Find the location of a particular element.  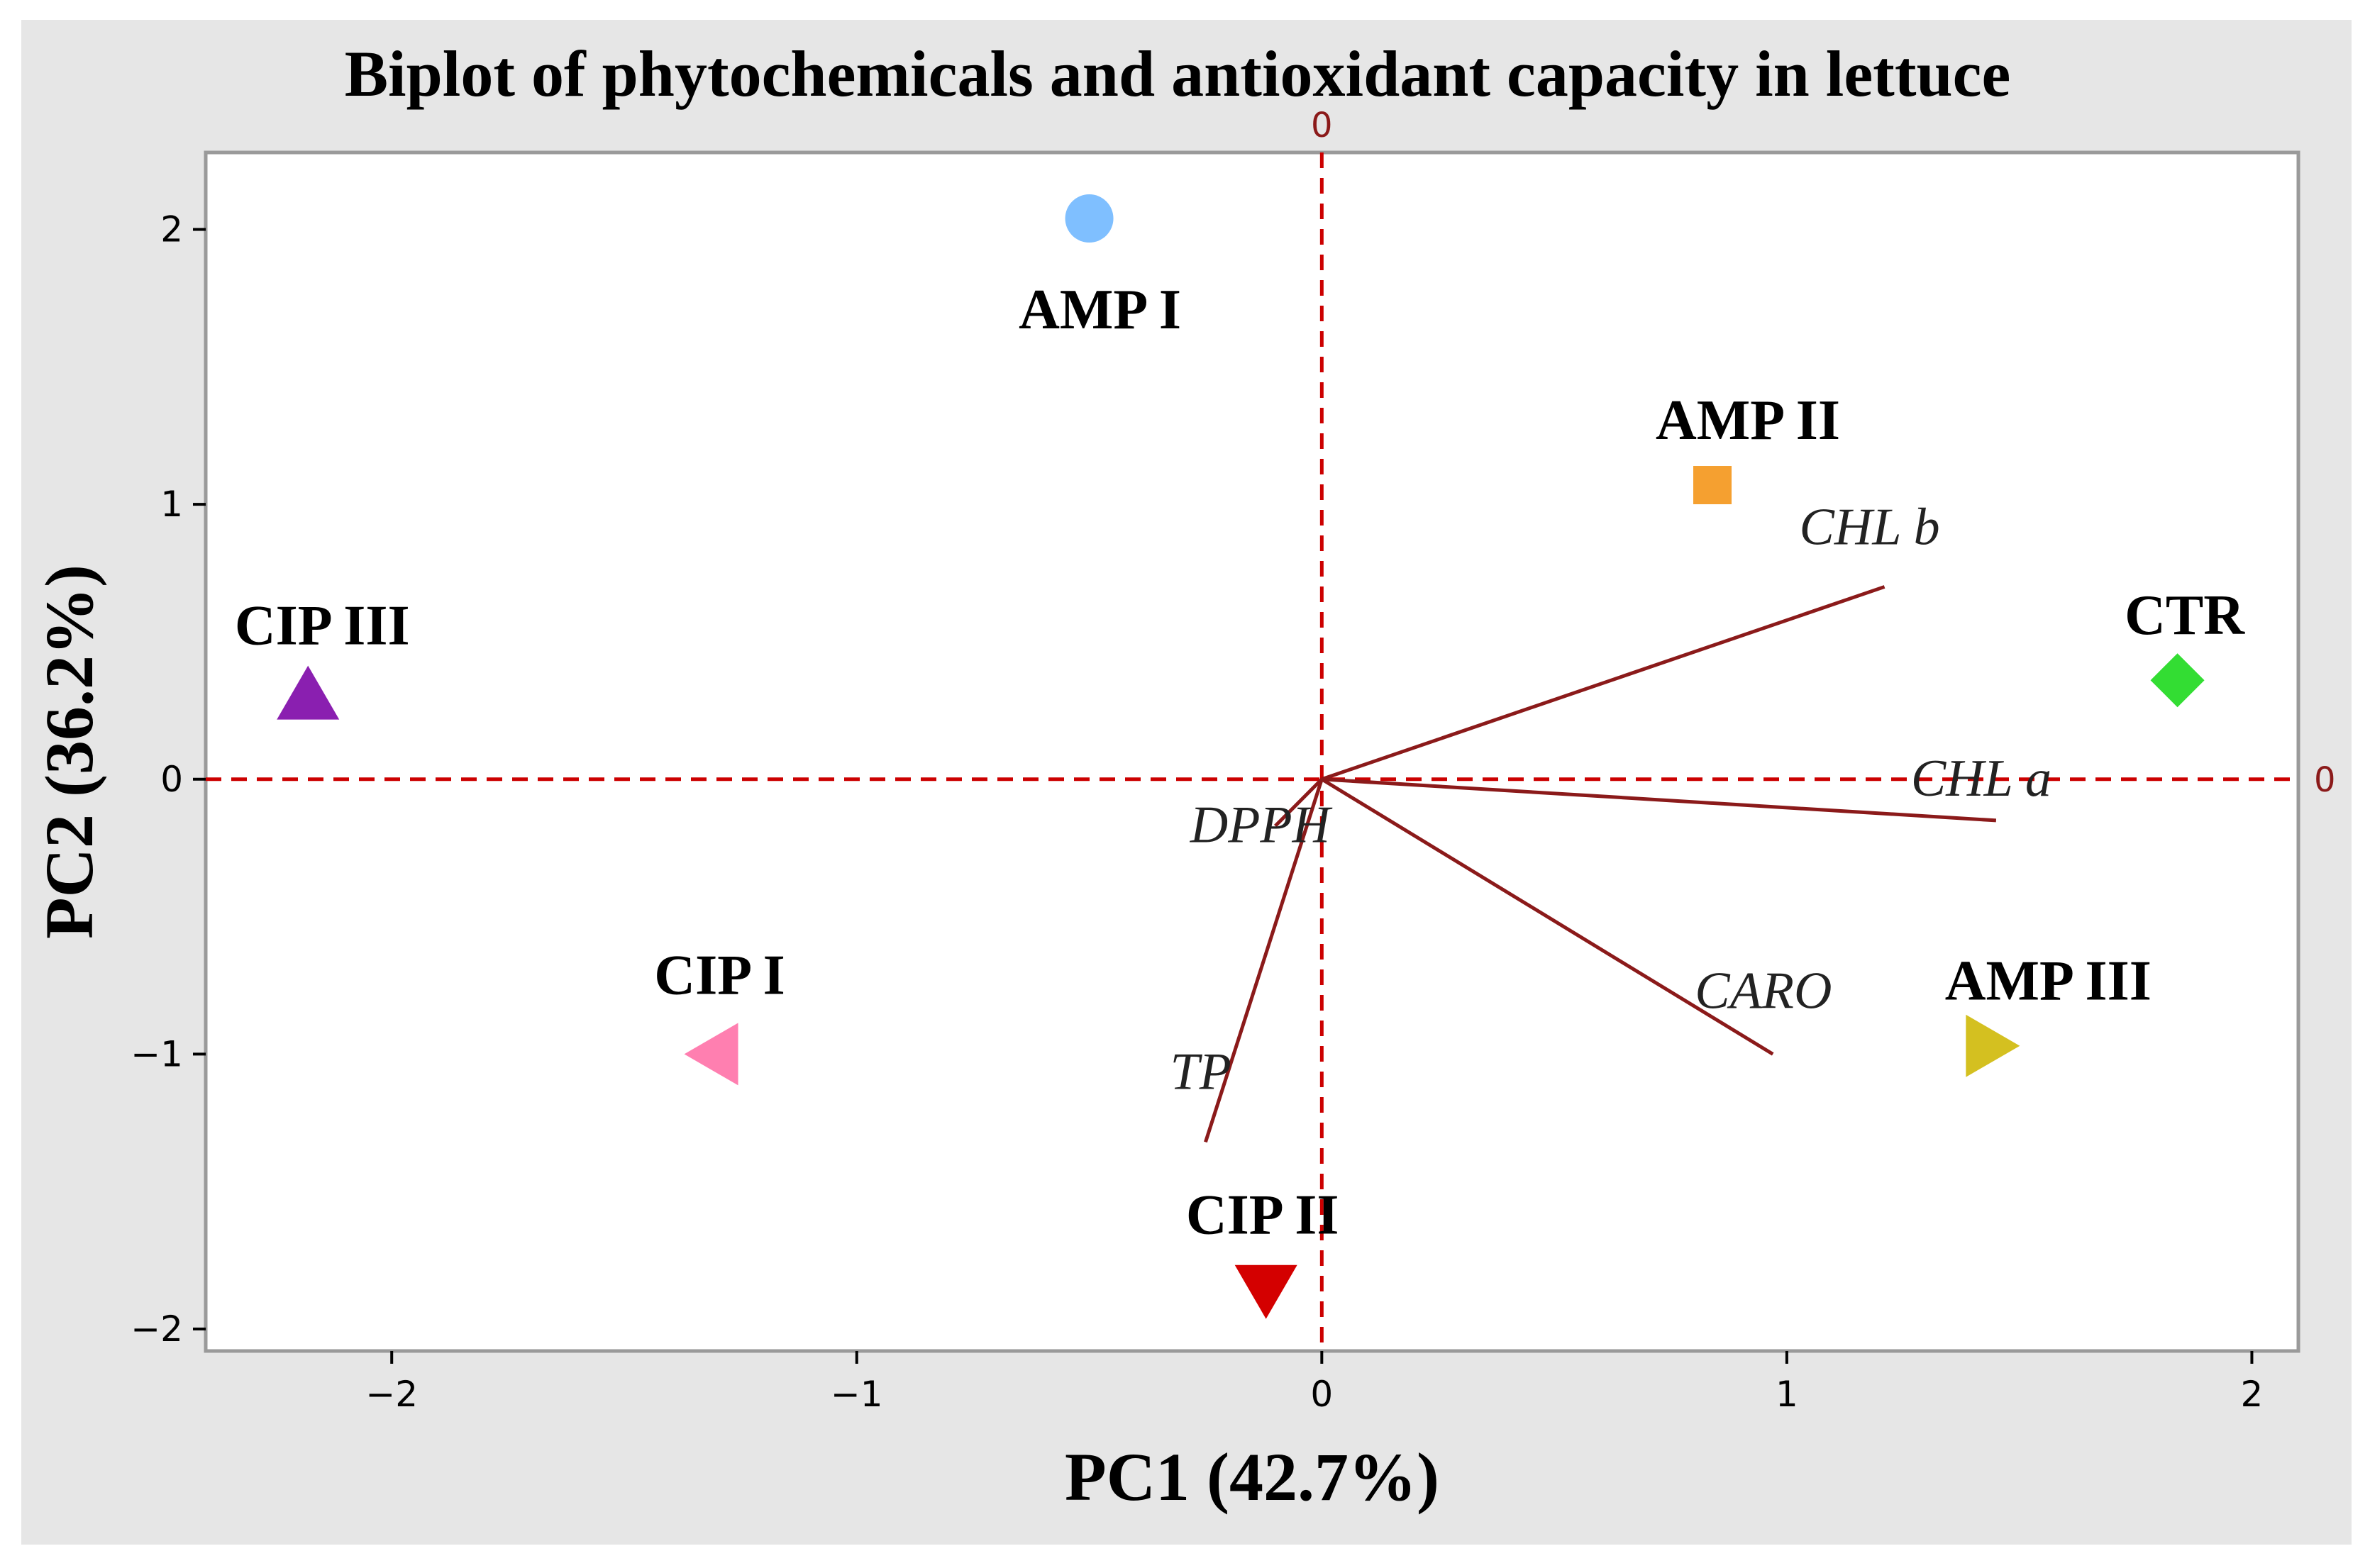

loading-vector-chl-b is located at coordinates (1603, 683).